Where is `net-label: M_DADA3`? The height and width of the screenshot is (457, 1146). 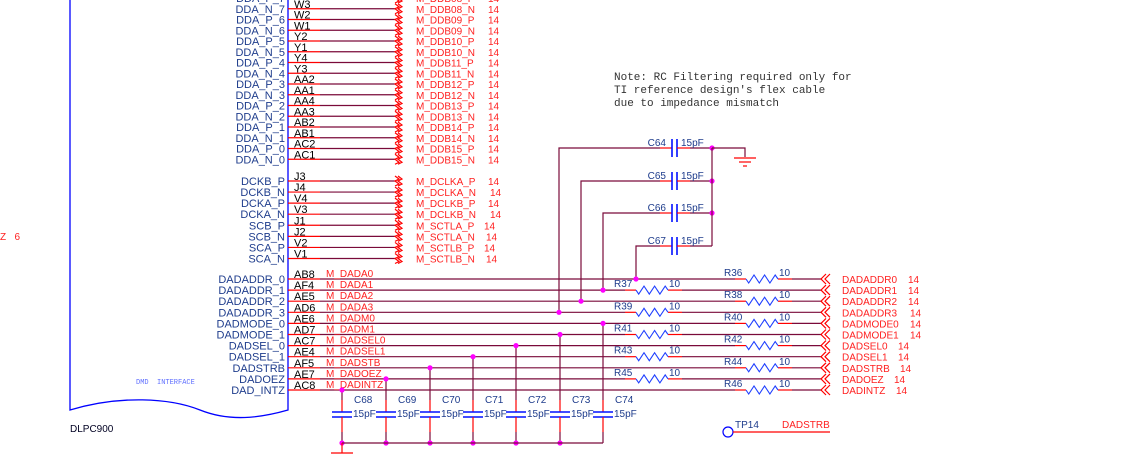 net-label: M_DADA3 is located at coordinates (350, 307).